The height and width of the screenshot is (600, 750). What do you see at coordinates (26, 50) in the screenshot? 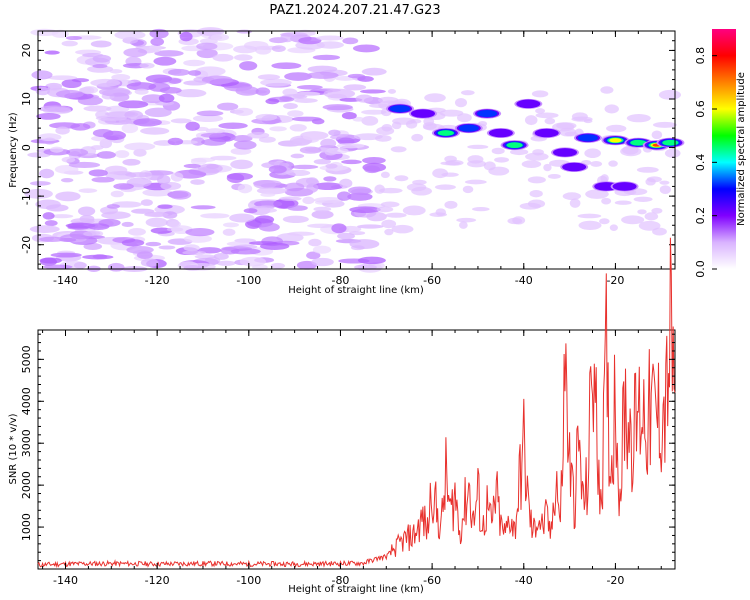
I see `y-tick-label: 20` at bounding box center [26, 50].